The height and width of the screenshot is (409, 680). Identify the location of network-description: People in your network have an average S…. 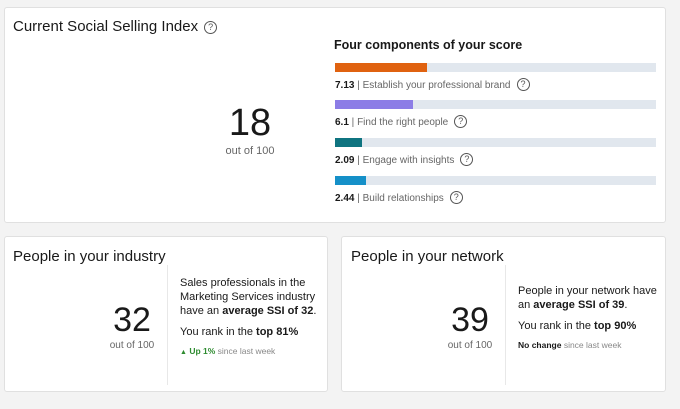
(587, 298).